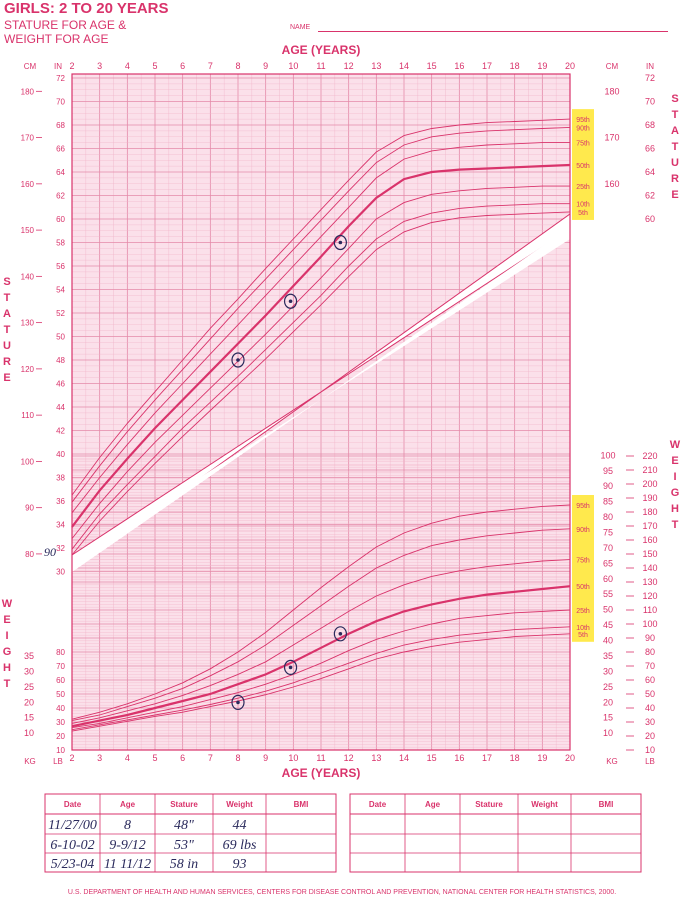 This screenshot has height=900, width=684. I want to click on weight-kg-tick-left: 20, so click(29, 702).